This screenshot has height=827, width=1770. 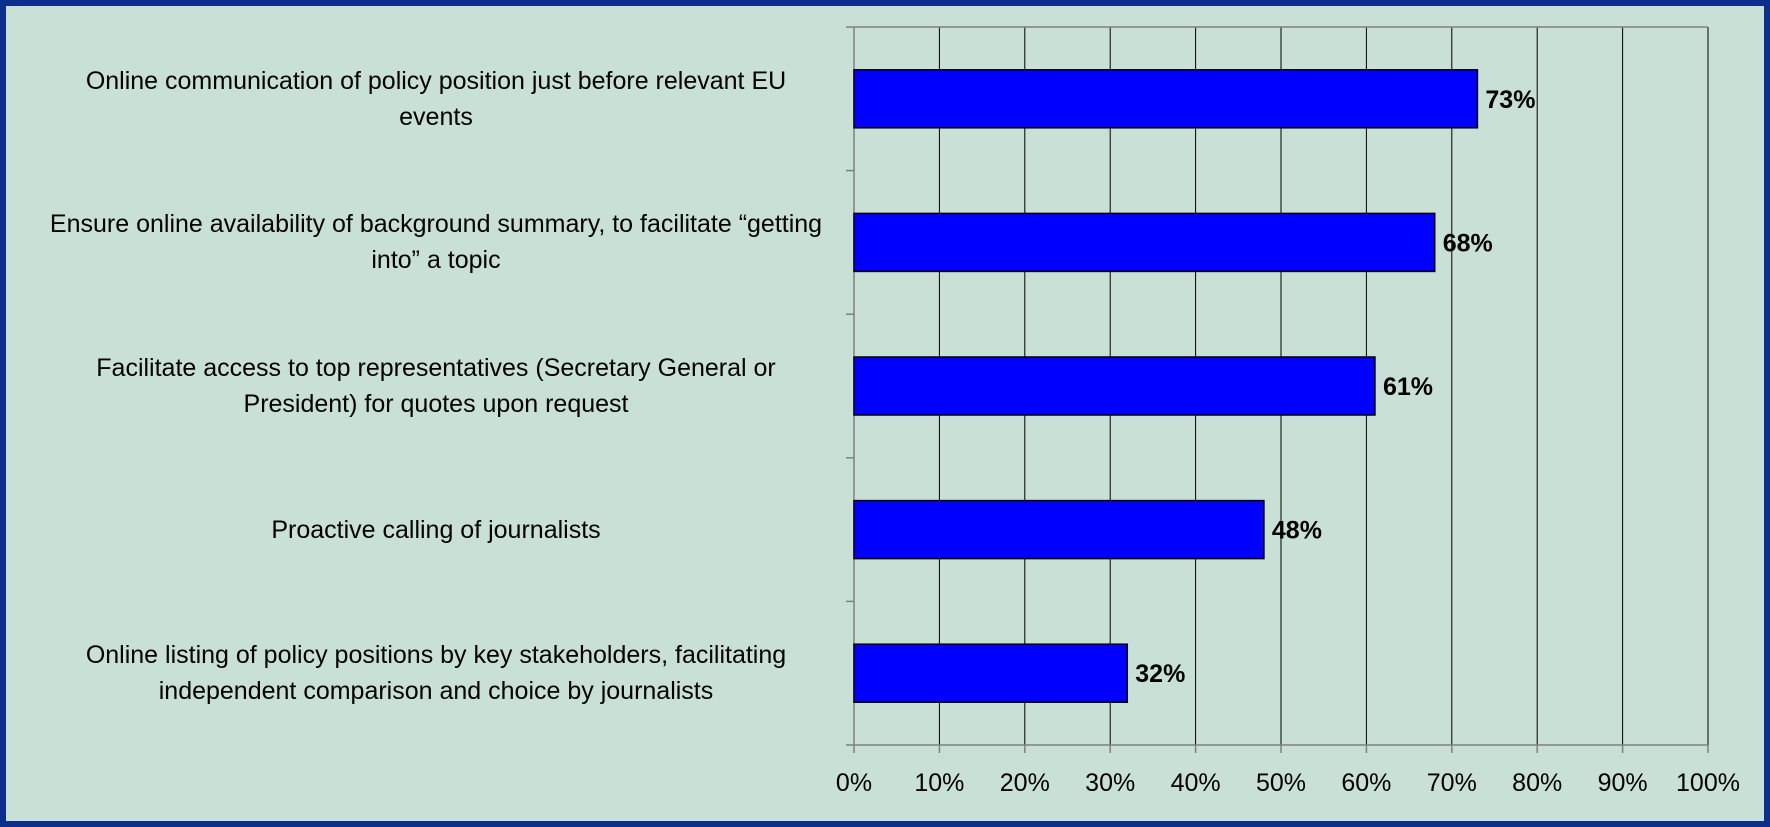 What do you see at coordinates (1408, 387) in the screenshot?
I see `data-label: 61%` at bounding box center [1408, 387].